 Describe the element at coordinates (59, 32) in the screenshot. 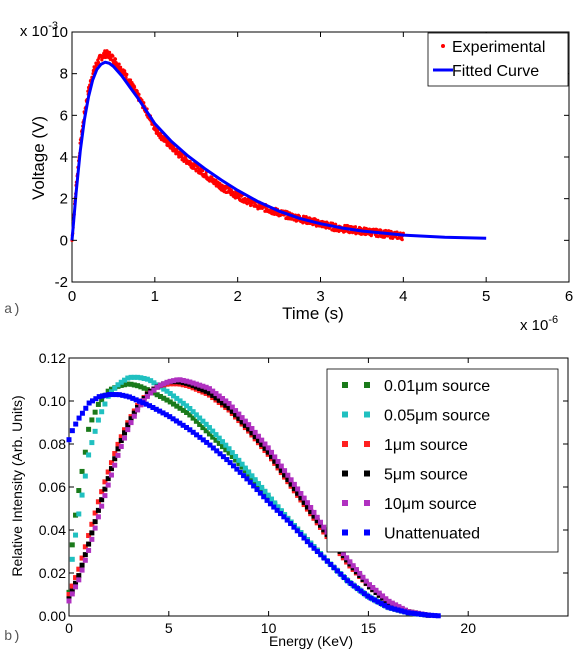

I see `panel-a-y-tick-label: 10` at that location.